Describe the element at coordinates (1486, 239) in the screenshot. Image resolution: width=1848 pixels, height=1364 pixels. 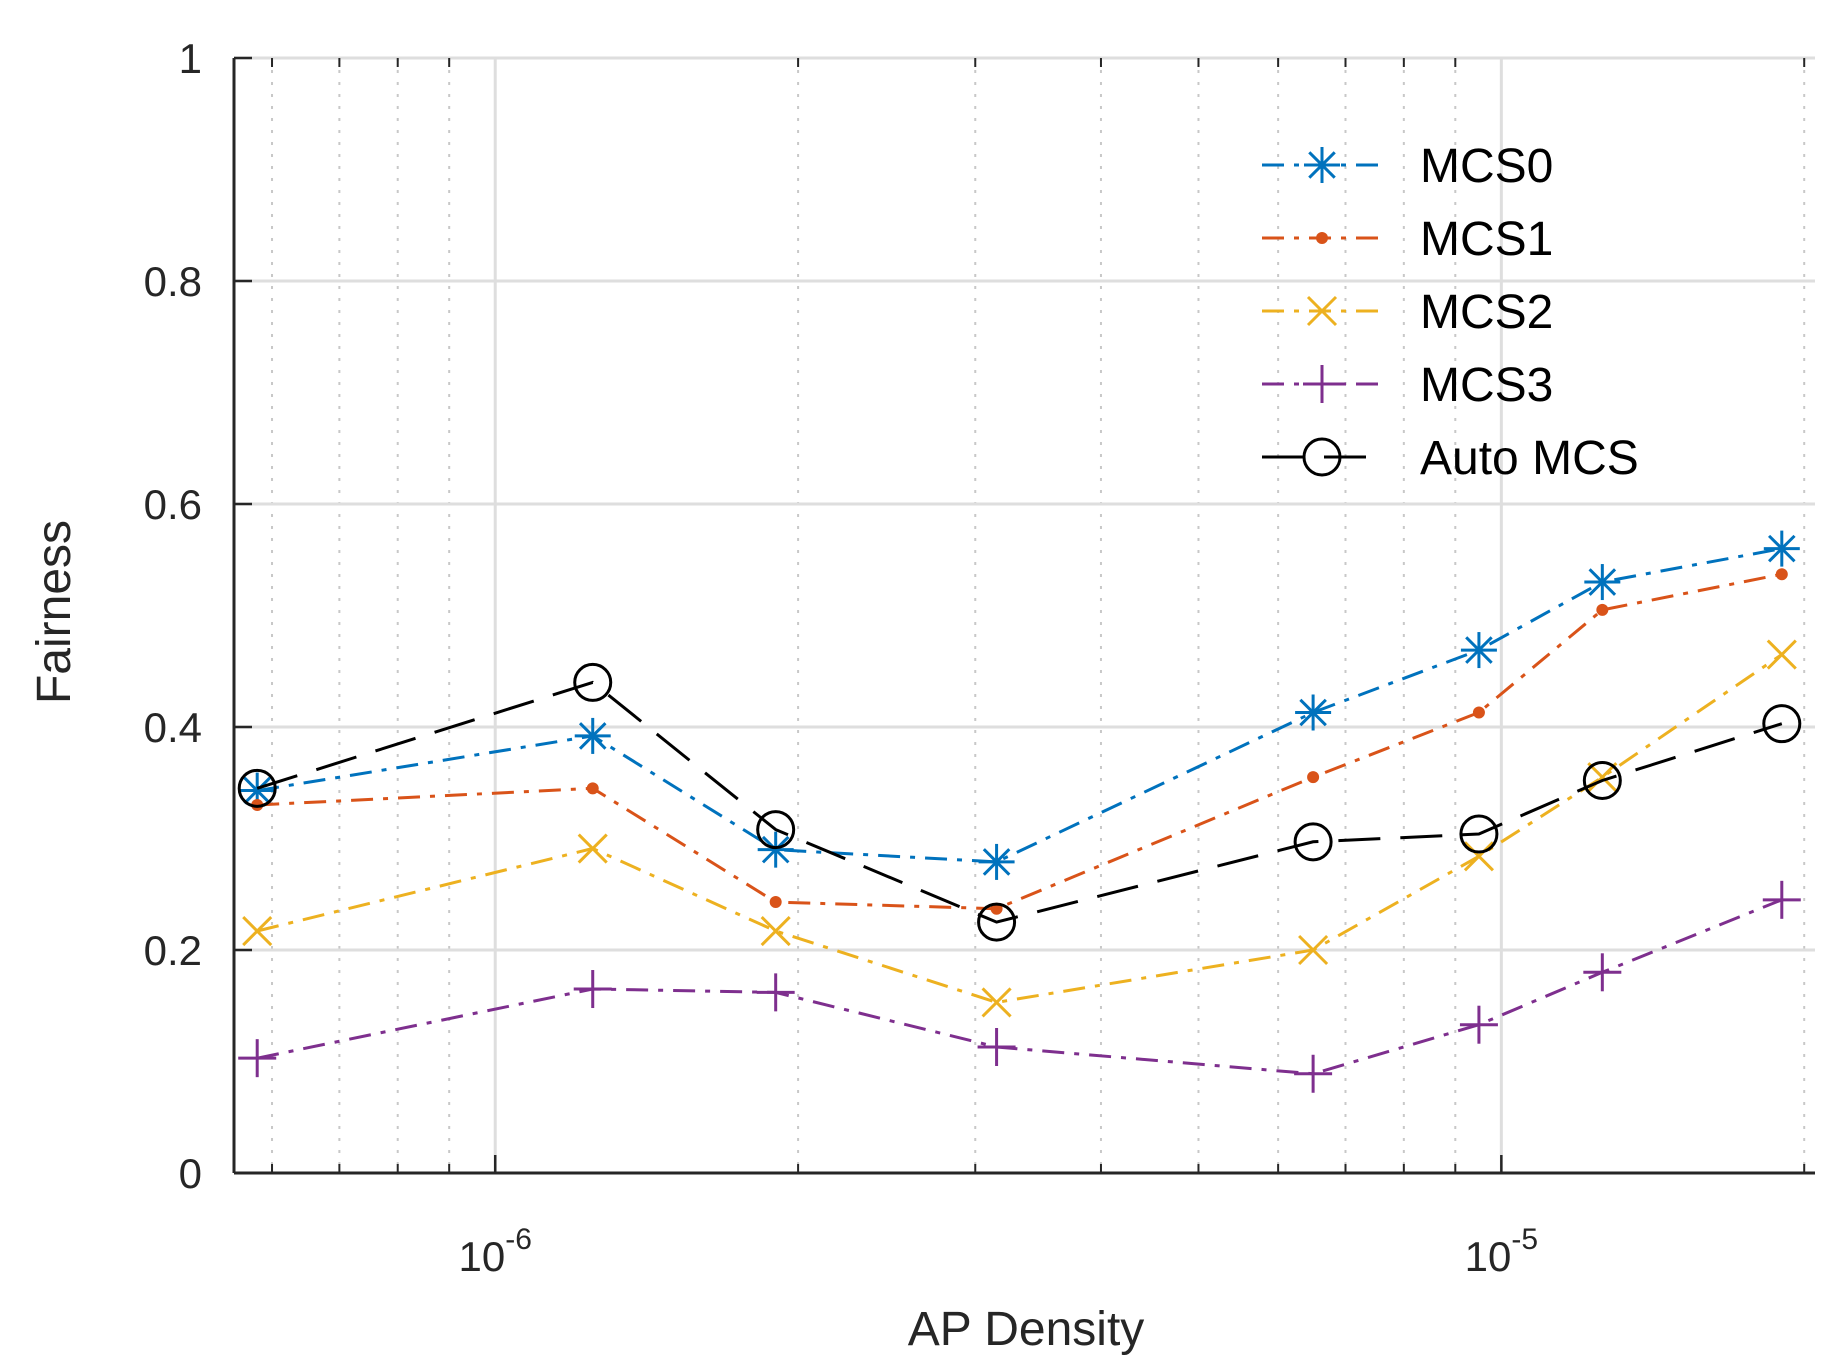
I see `legend-label: MCS1` at that location.